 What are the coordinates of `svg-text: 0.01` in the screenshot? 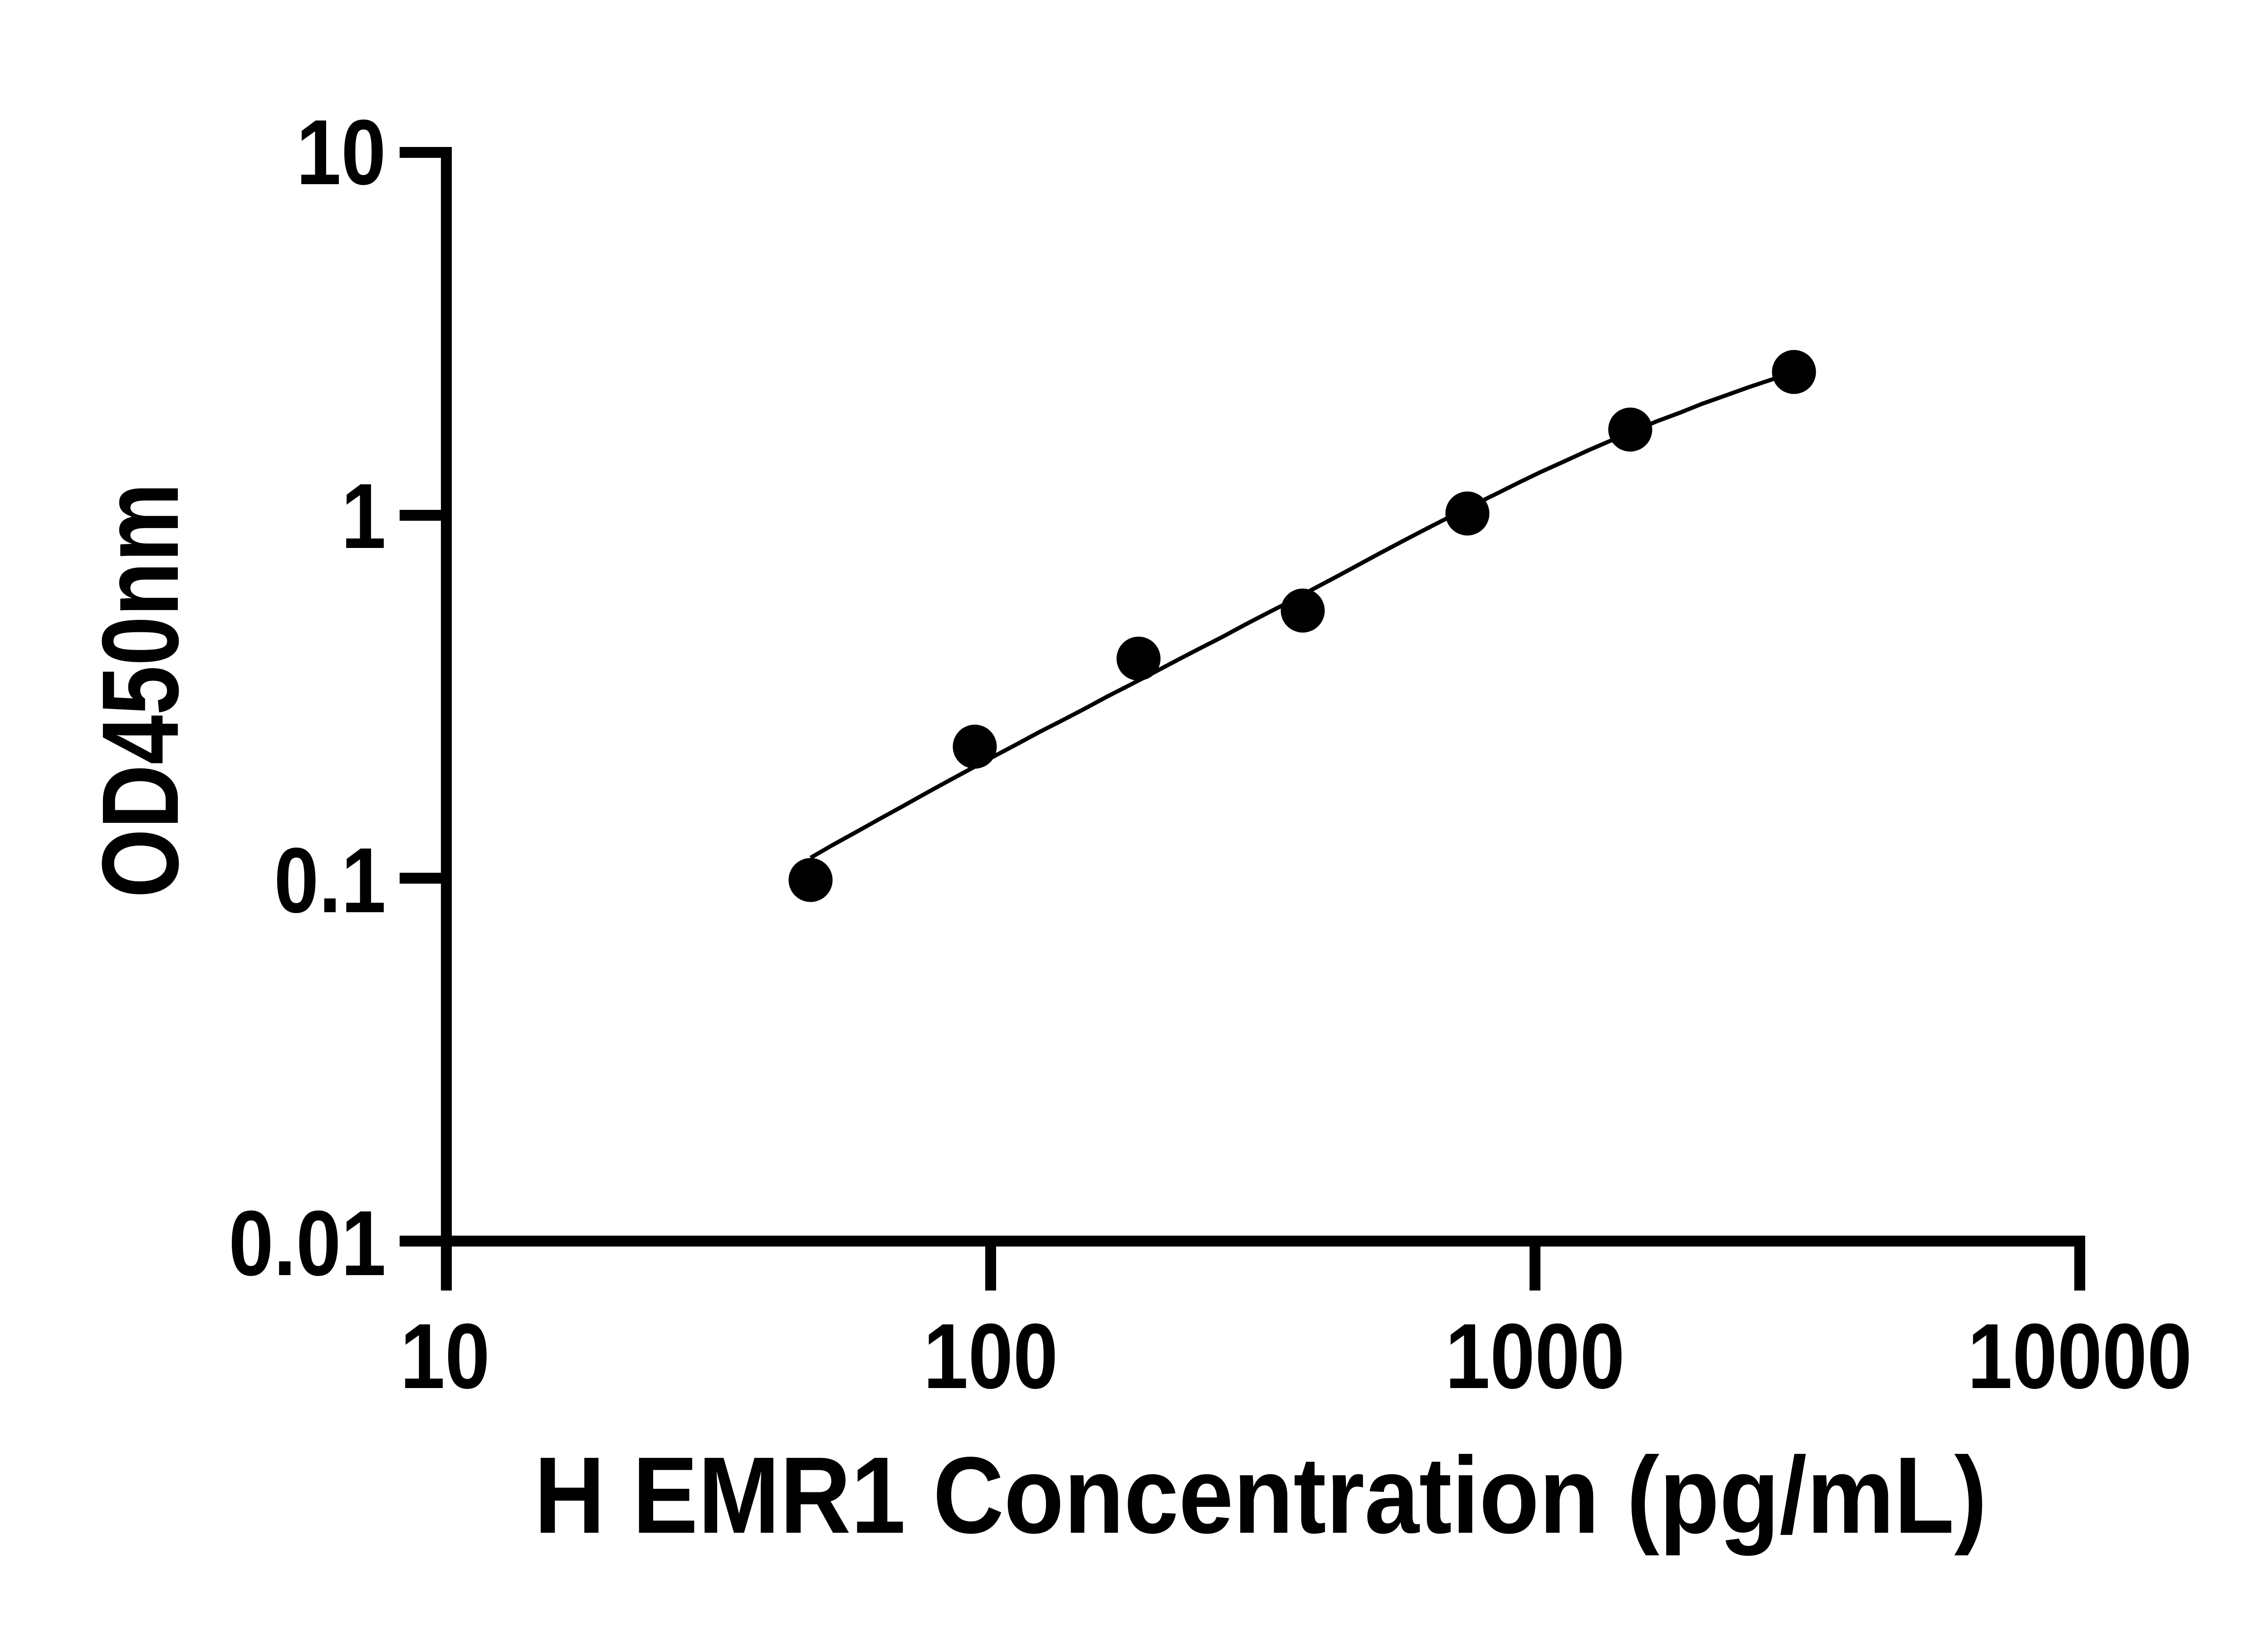 It's located at (308, 1243).